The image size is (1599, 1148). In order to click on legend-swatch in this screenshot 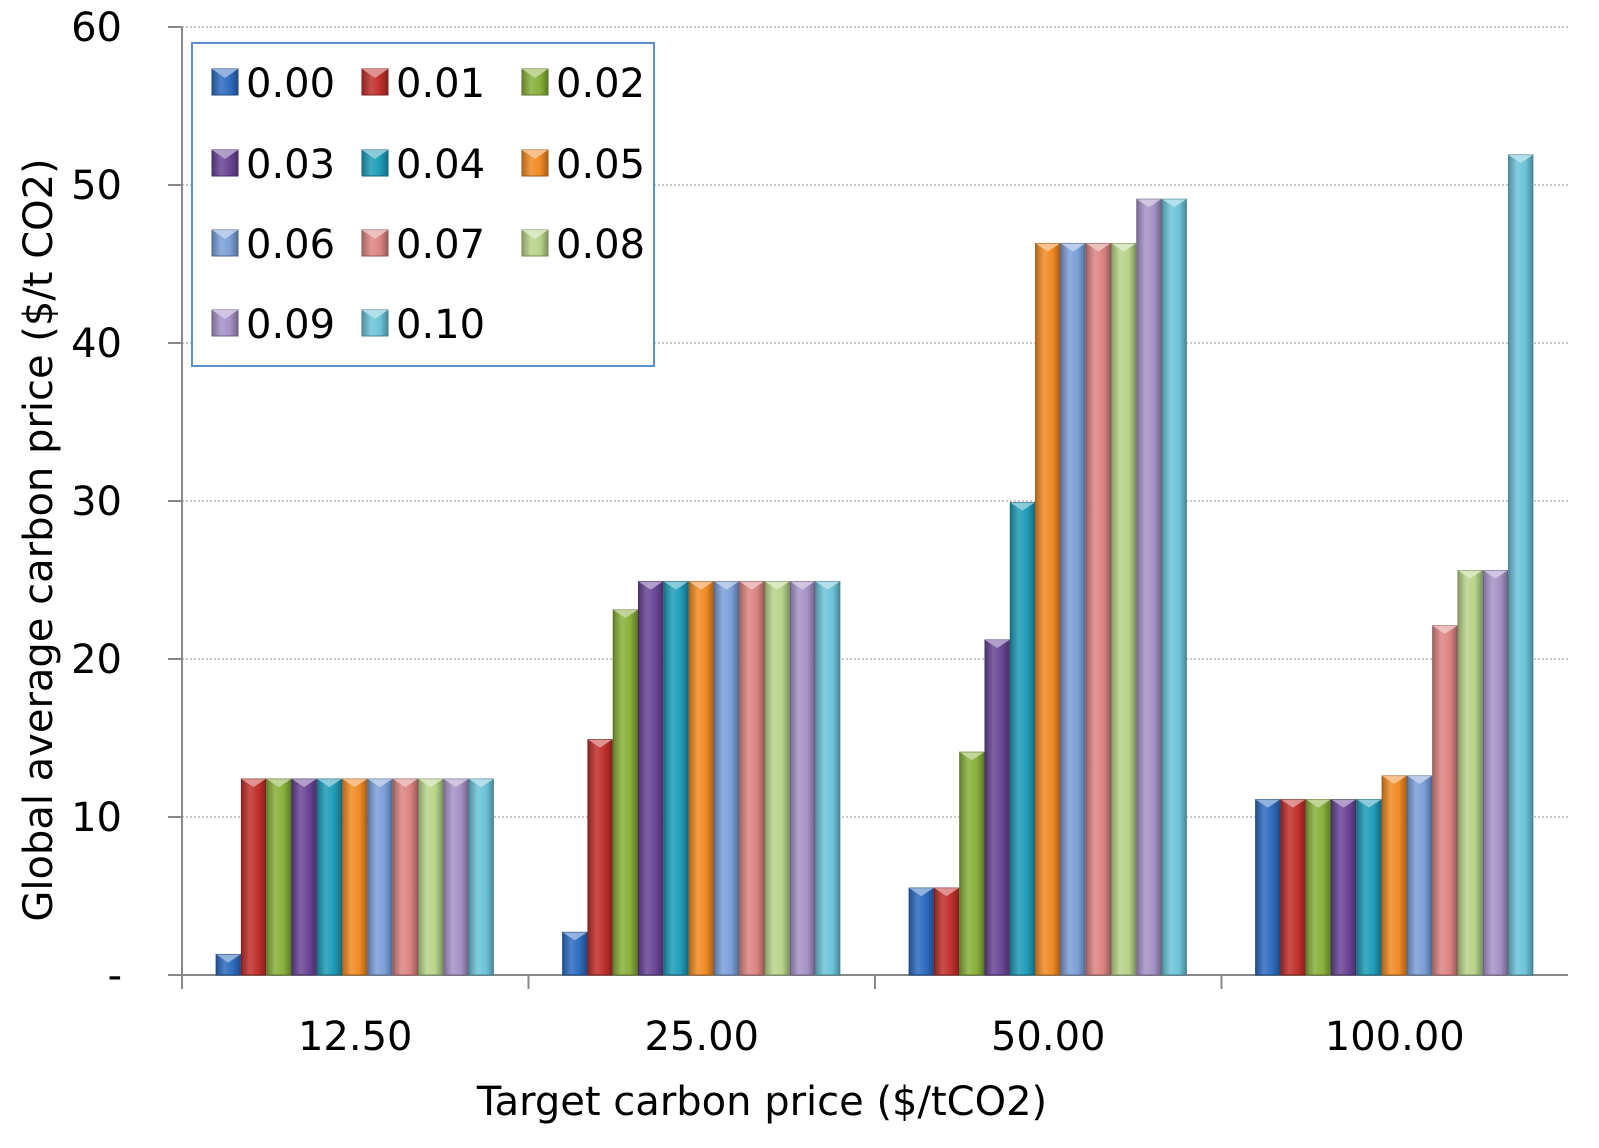, I will do `click(225, 82)`.